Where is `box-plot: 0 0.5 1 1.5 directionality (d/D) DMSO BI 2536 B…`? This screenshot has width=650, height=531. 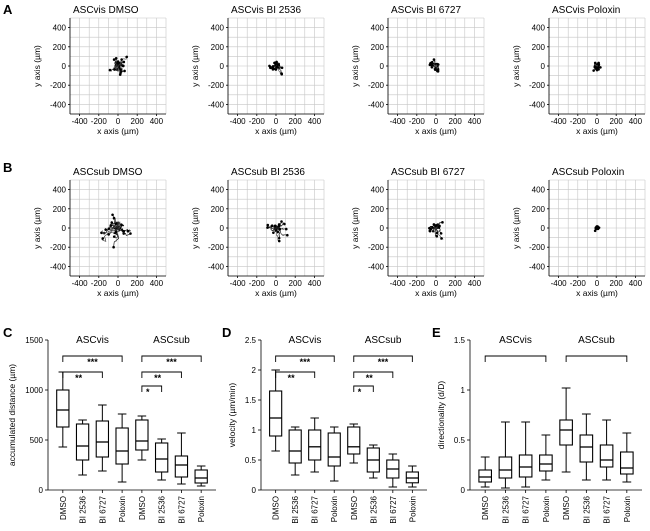
box-plot: 0 0.5 1 1.5 directionality (d/D) DMSO BI 2536 B… is located at coordinates (539, 429).